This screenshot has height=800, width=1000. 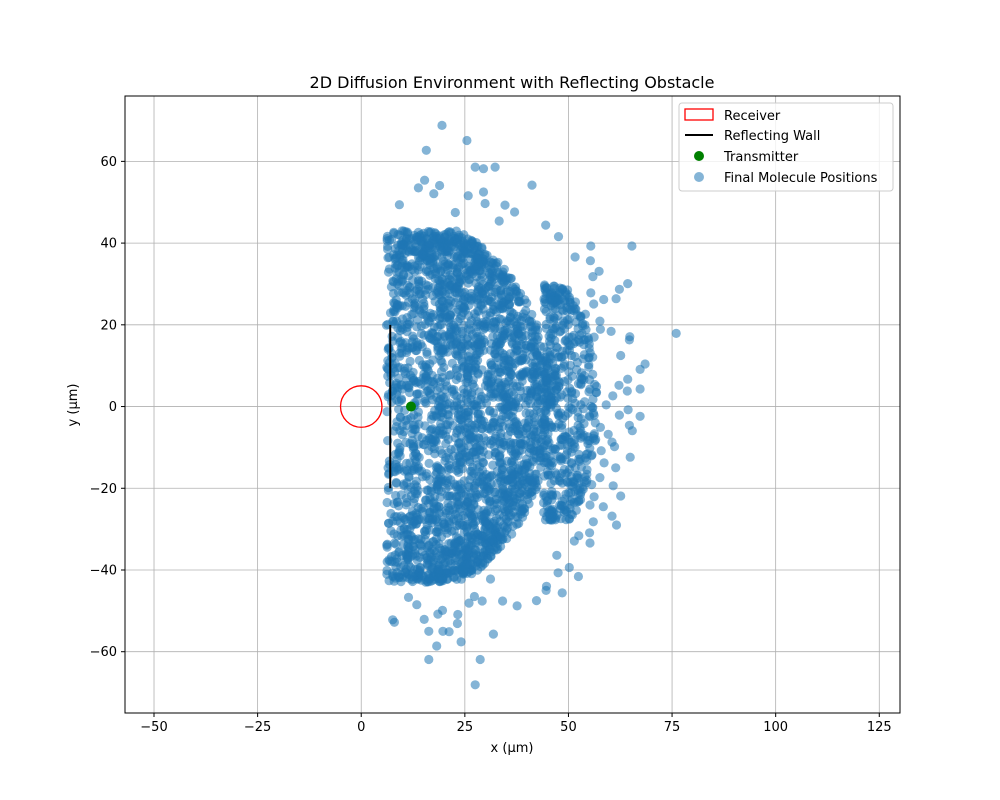 I want to click on x-tick-label: −50, so click(x=153, y=727).